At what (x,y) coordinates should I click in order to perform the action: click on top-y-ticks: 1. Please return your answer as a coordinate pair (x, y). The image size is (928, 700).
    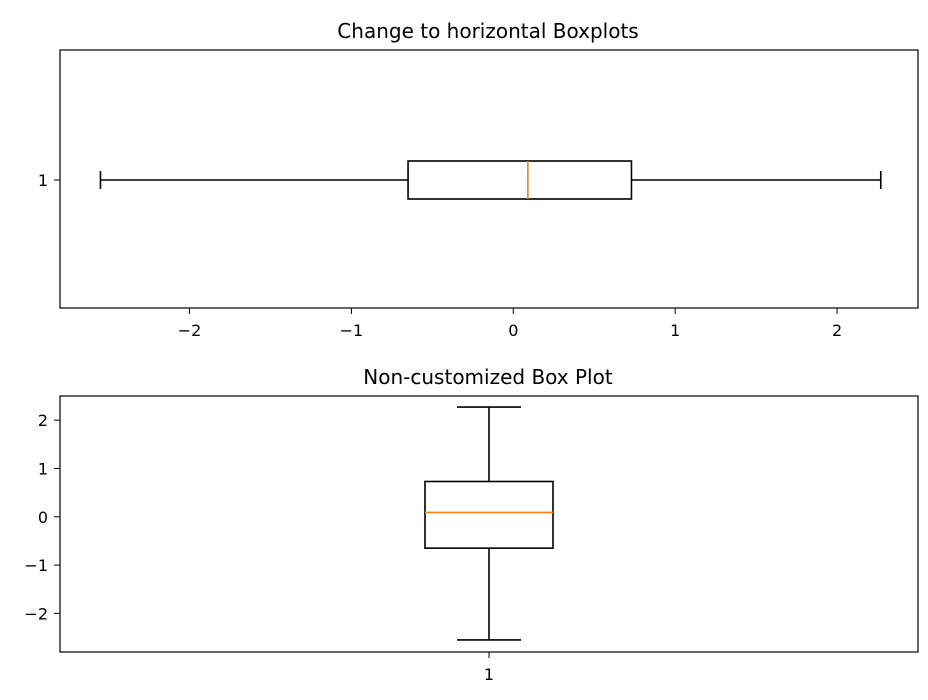
    Looking at the image, I should click on (49, 180).